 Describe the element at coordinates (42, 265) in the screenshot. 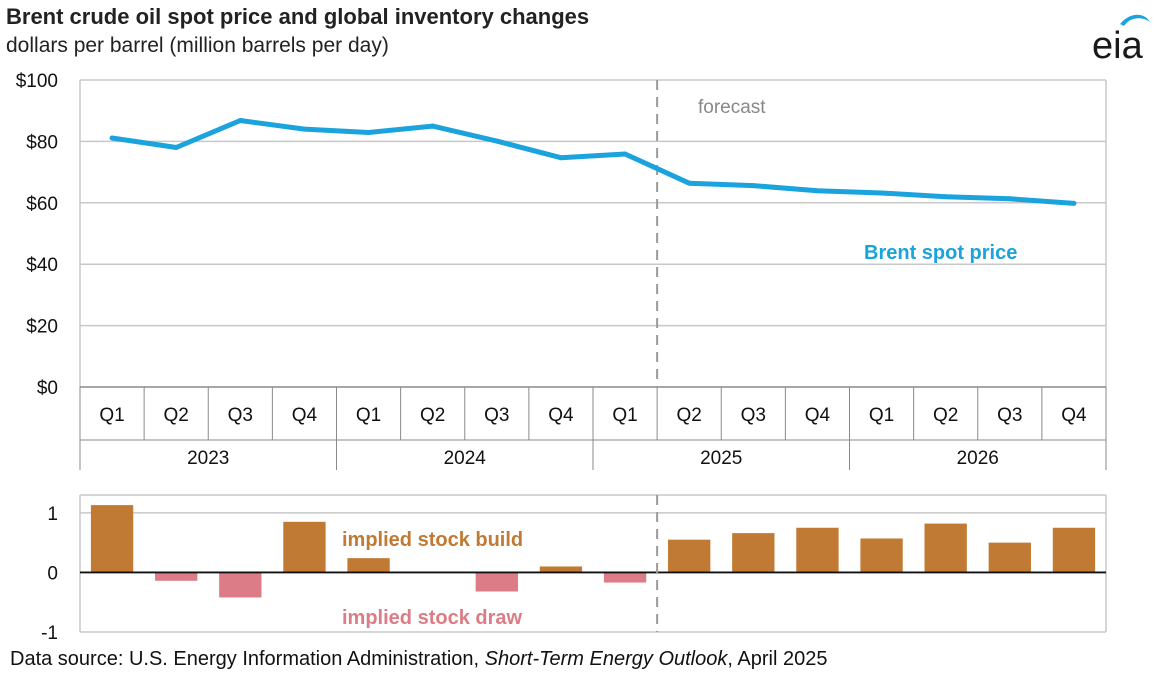

I see `y-tick-label: $40` at that location.